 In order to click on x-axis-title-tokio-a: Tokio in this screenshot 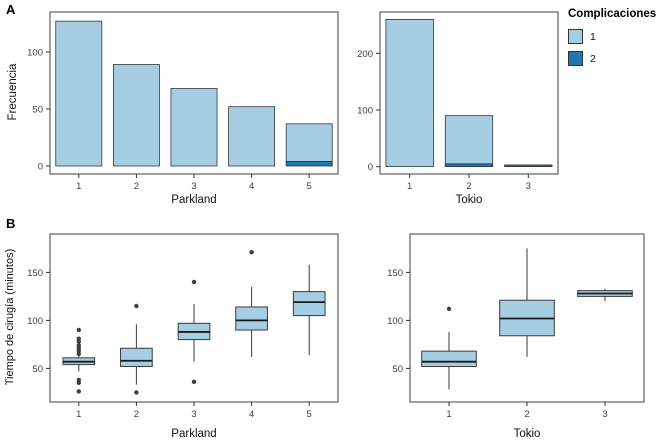, I will do `click(469, 200)`.